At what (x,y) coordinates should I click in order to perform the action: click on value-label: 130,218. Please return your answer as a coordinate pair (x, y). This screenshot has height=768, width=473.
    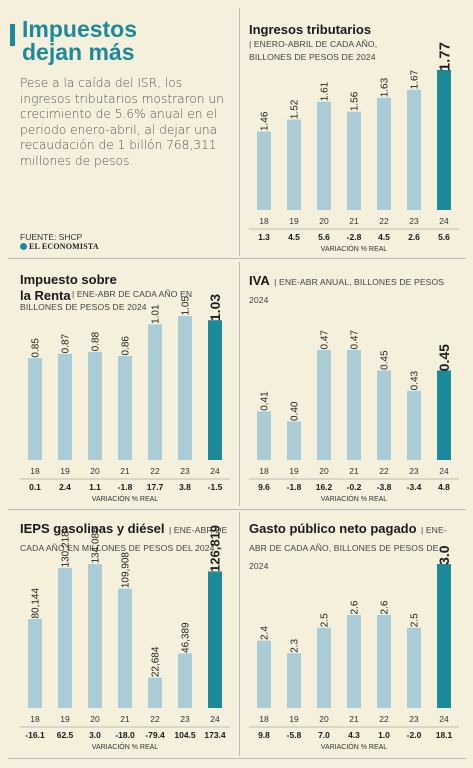
    Looking at the image, I should click on (66, 549).